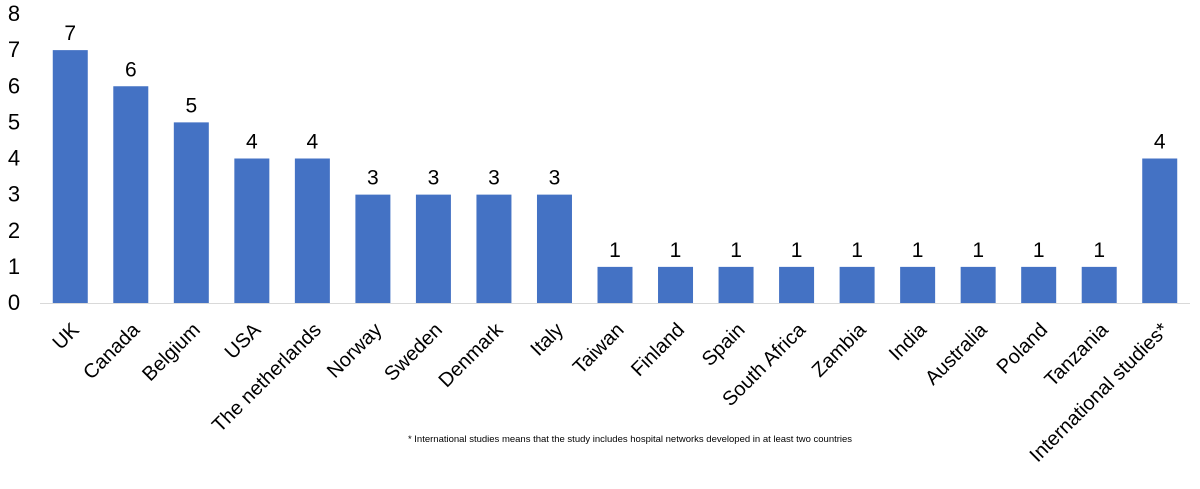 The width and height of the screenshot is (1200, 489). Describe the element at coordinates (243, 341) in the screenshot. I see `category-label: USA` at that location.